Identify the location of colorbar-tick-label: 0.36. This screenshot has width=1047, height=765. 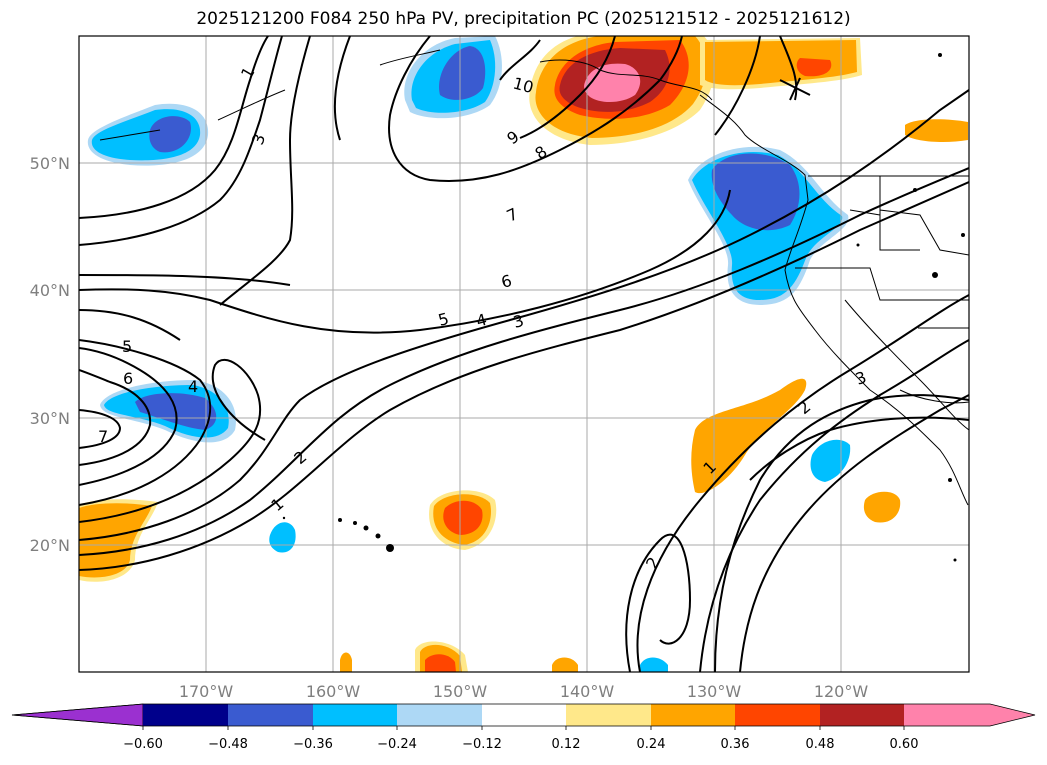
(735, 744).